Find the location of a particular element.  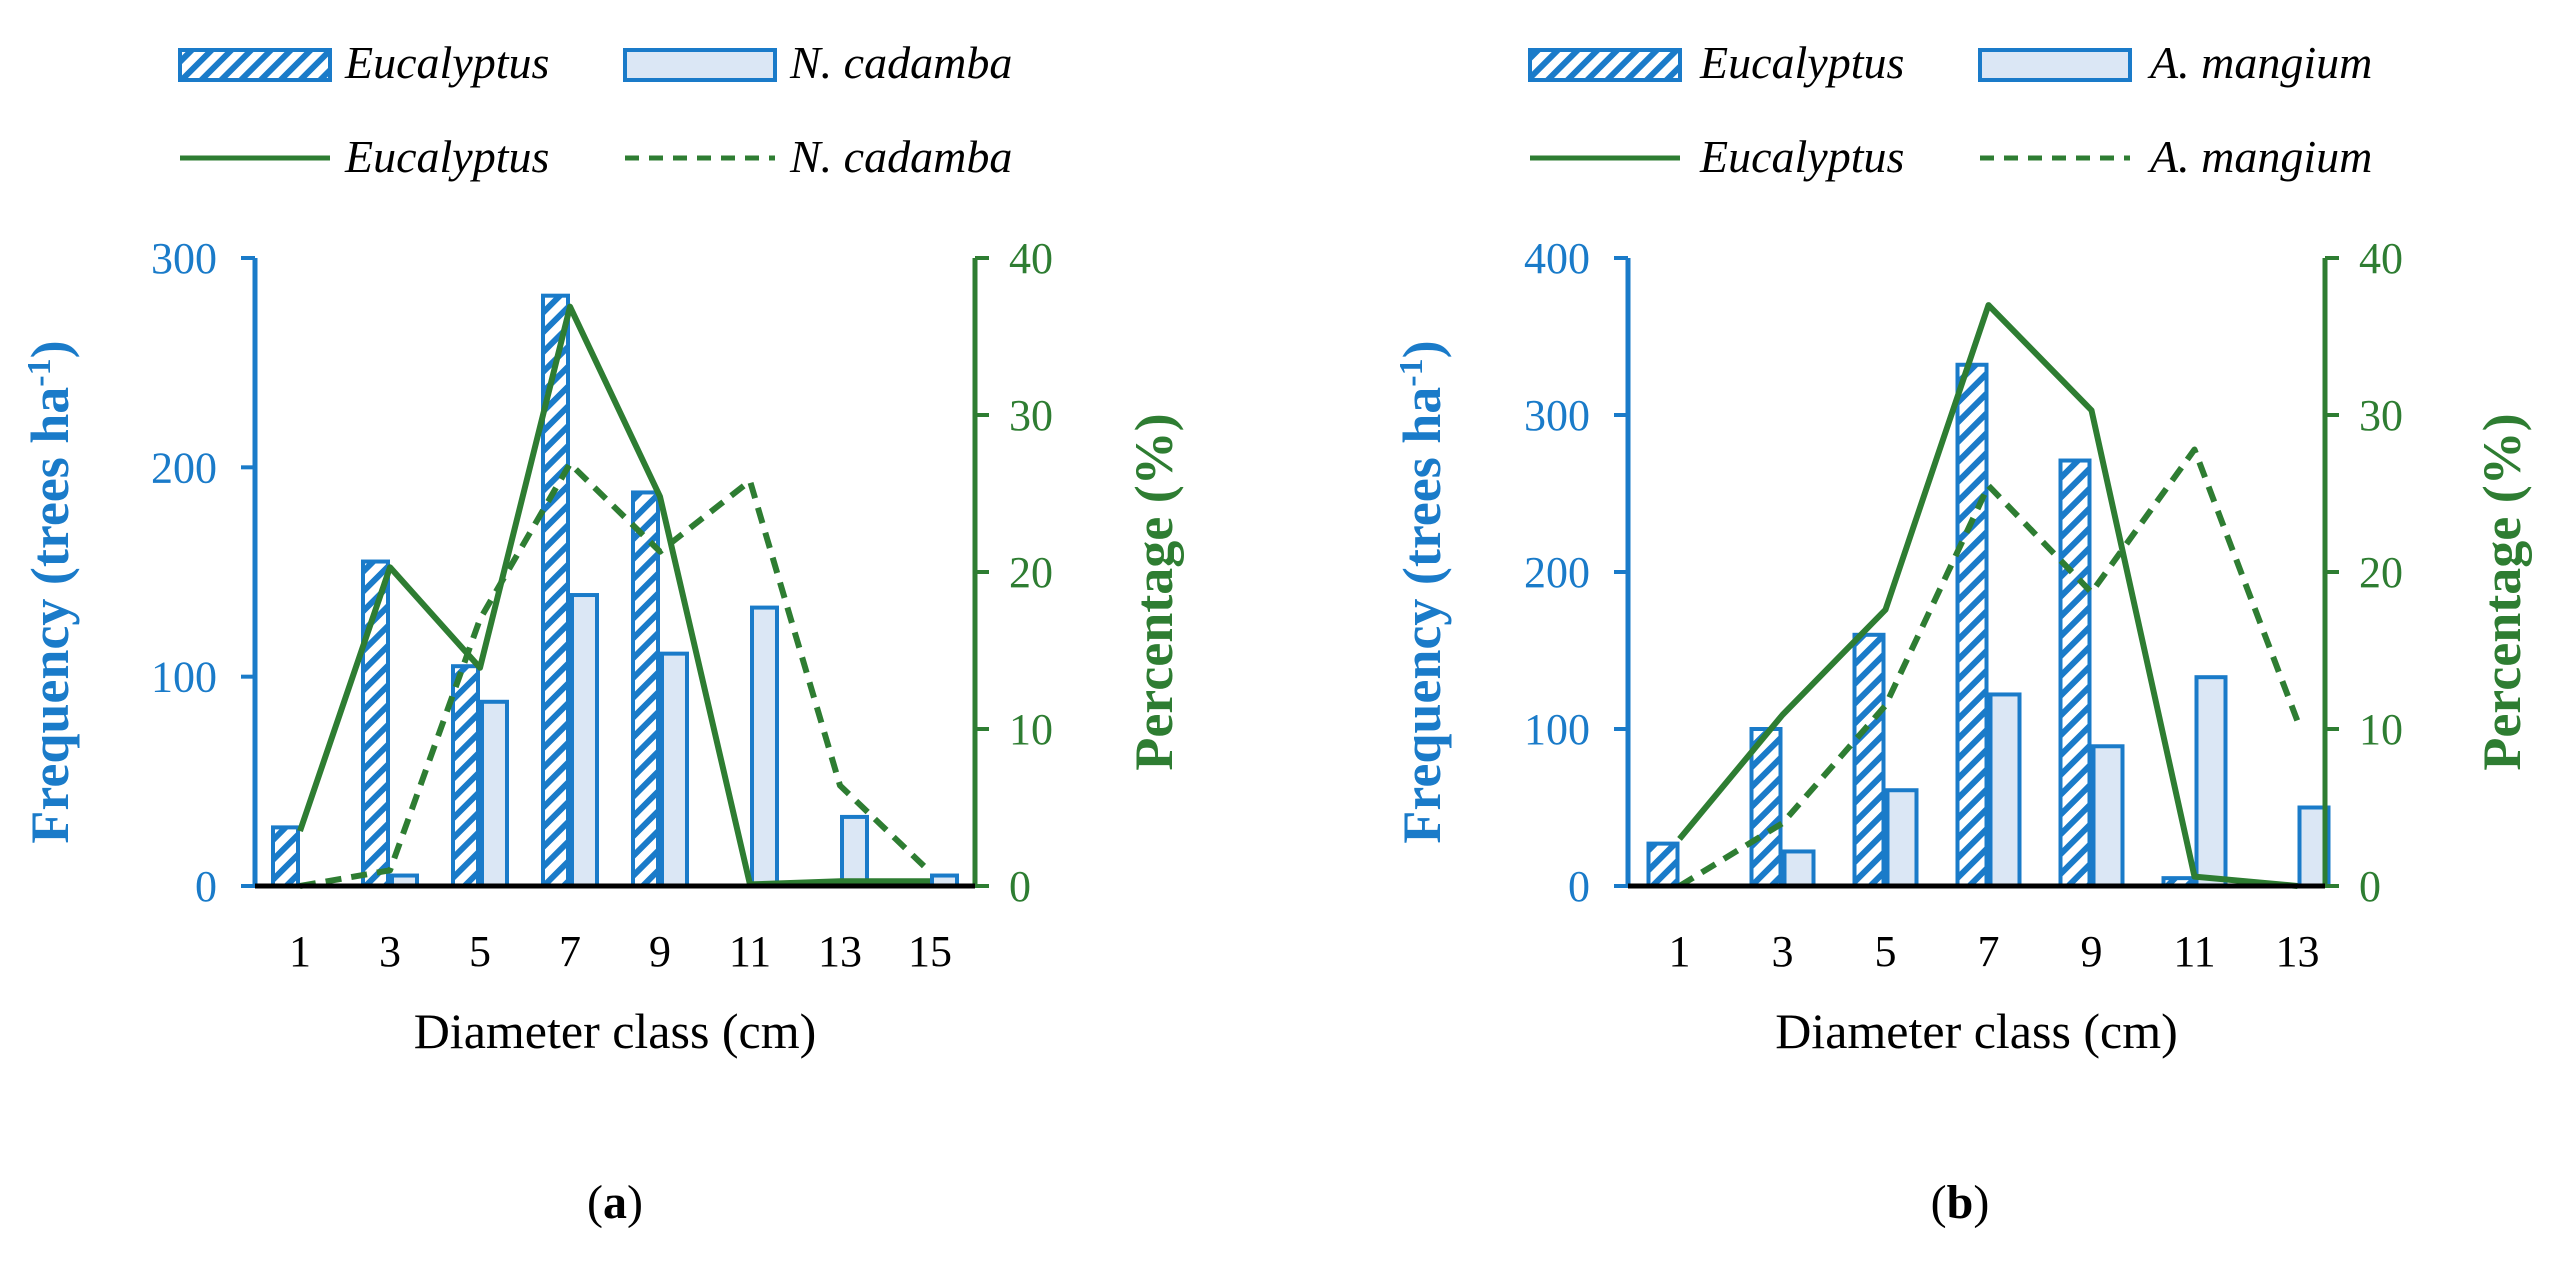

panel-label: (a) is located at coordinates (615, 1202).